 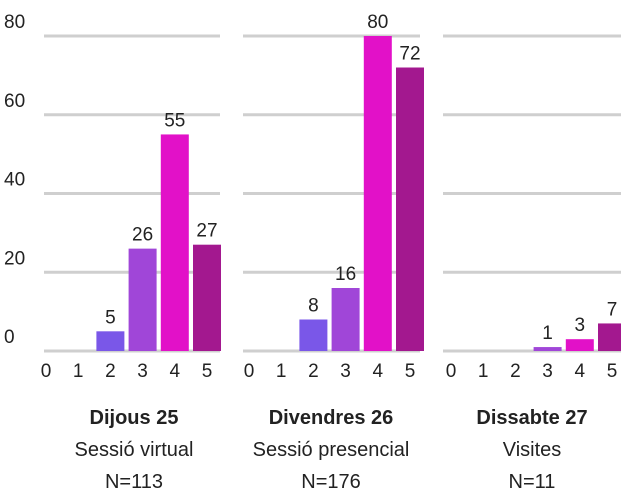 I want to click on data-label: 72, so click(x=409, y=54).